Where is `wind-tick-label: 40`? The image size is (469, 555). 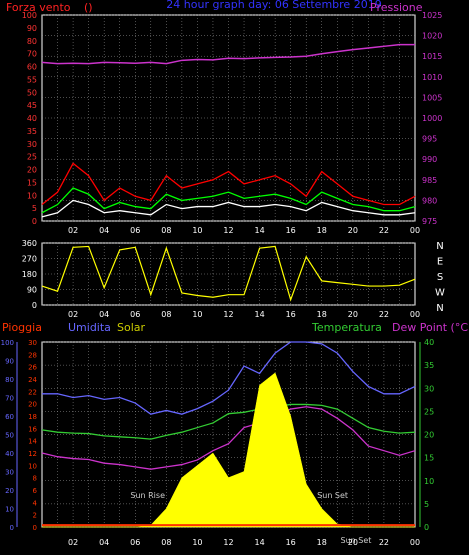
wind-tick-label: 40 is located at coordinates (32, 118).